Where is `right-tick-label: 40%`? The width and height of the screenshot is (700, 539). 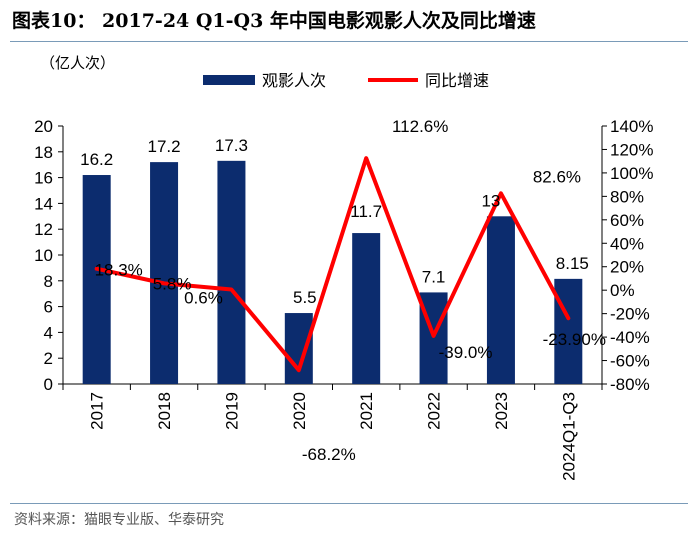 right-tick-label: 40% is located at coordinates (627, 243).